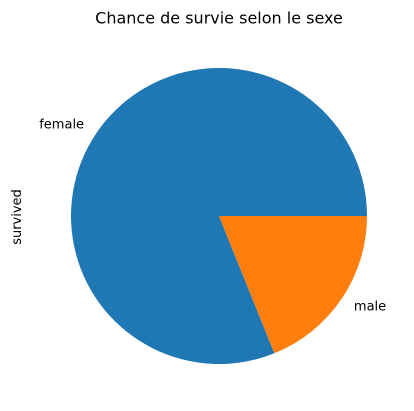 Image resolution: width=414 pixels, height=411 pixels. What do you see at coordinates (293, 285) in the screenshot?
I see `pie-slice-male` at bounding box center [293, 285].